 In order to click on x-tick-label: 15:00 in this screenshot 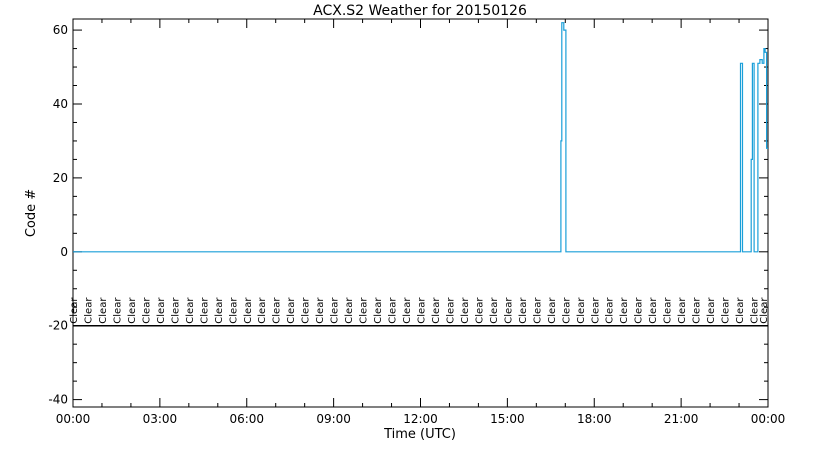, I will do `click(507, 419)`.